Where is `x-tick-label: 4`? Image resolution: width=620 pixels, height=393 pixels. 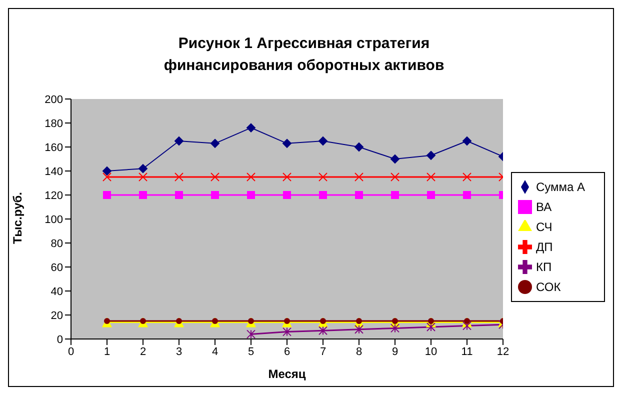
x-tick-label: 4 is located at coordinates (215, 352).